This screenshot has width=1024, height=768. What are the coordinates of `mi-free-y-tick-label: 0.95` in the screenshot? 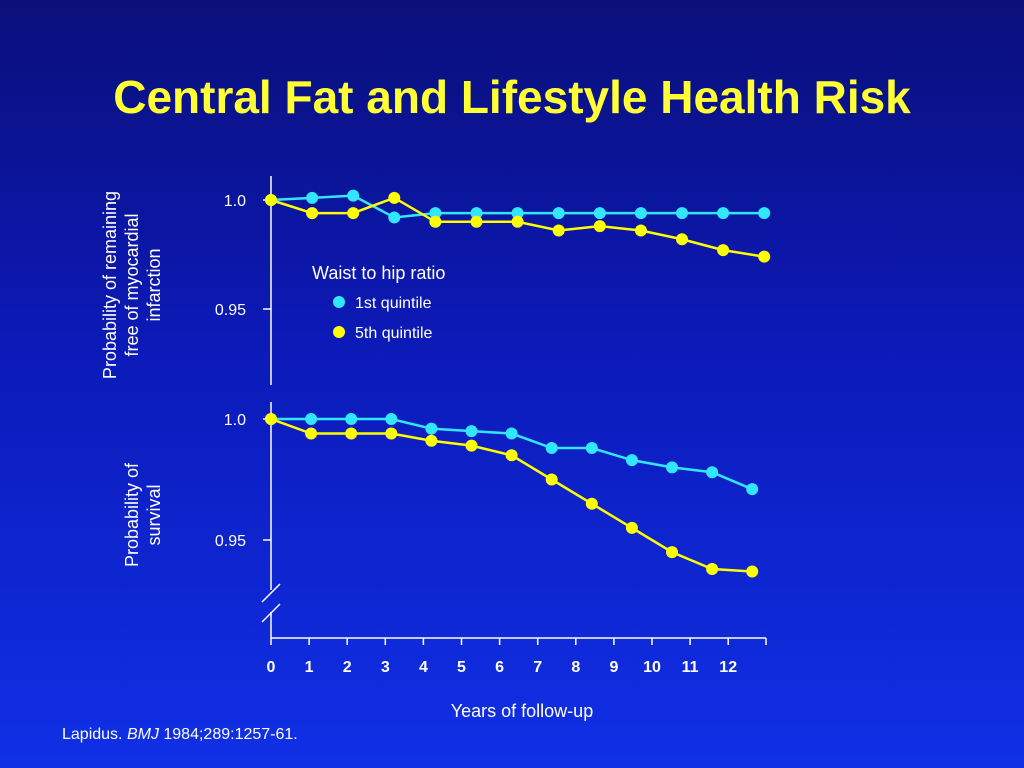 It's located at (230, 310).